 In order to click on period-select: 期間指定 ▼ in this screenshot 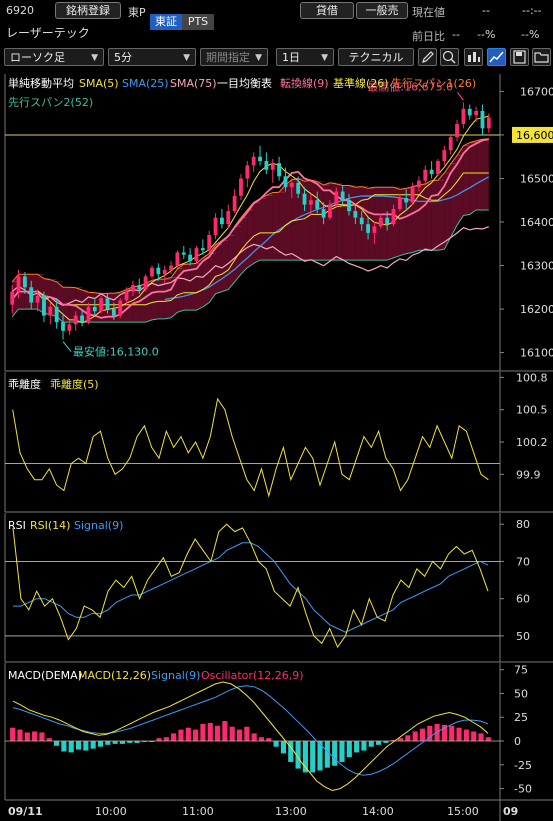, I will do `click(234, 57)`.